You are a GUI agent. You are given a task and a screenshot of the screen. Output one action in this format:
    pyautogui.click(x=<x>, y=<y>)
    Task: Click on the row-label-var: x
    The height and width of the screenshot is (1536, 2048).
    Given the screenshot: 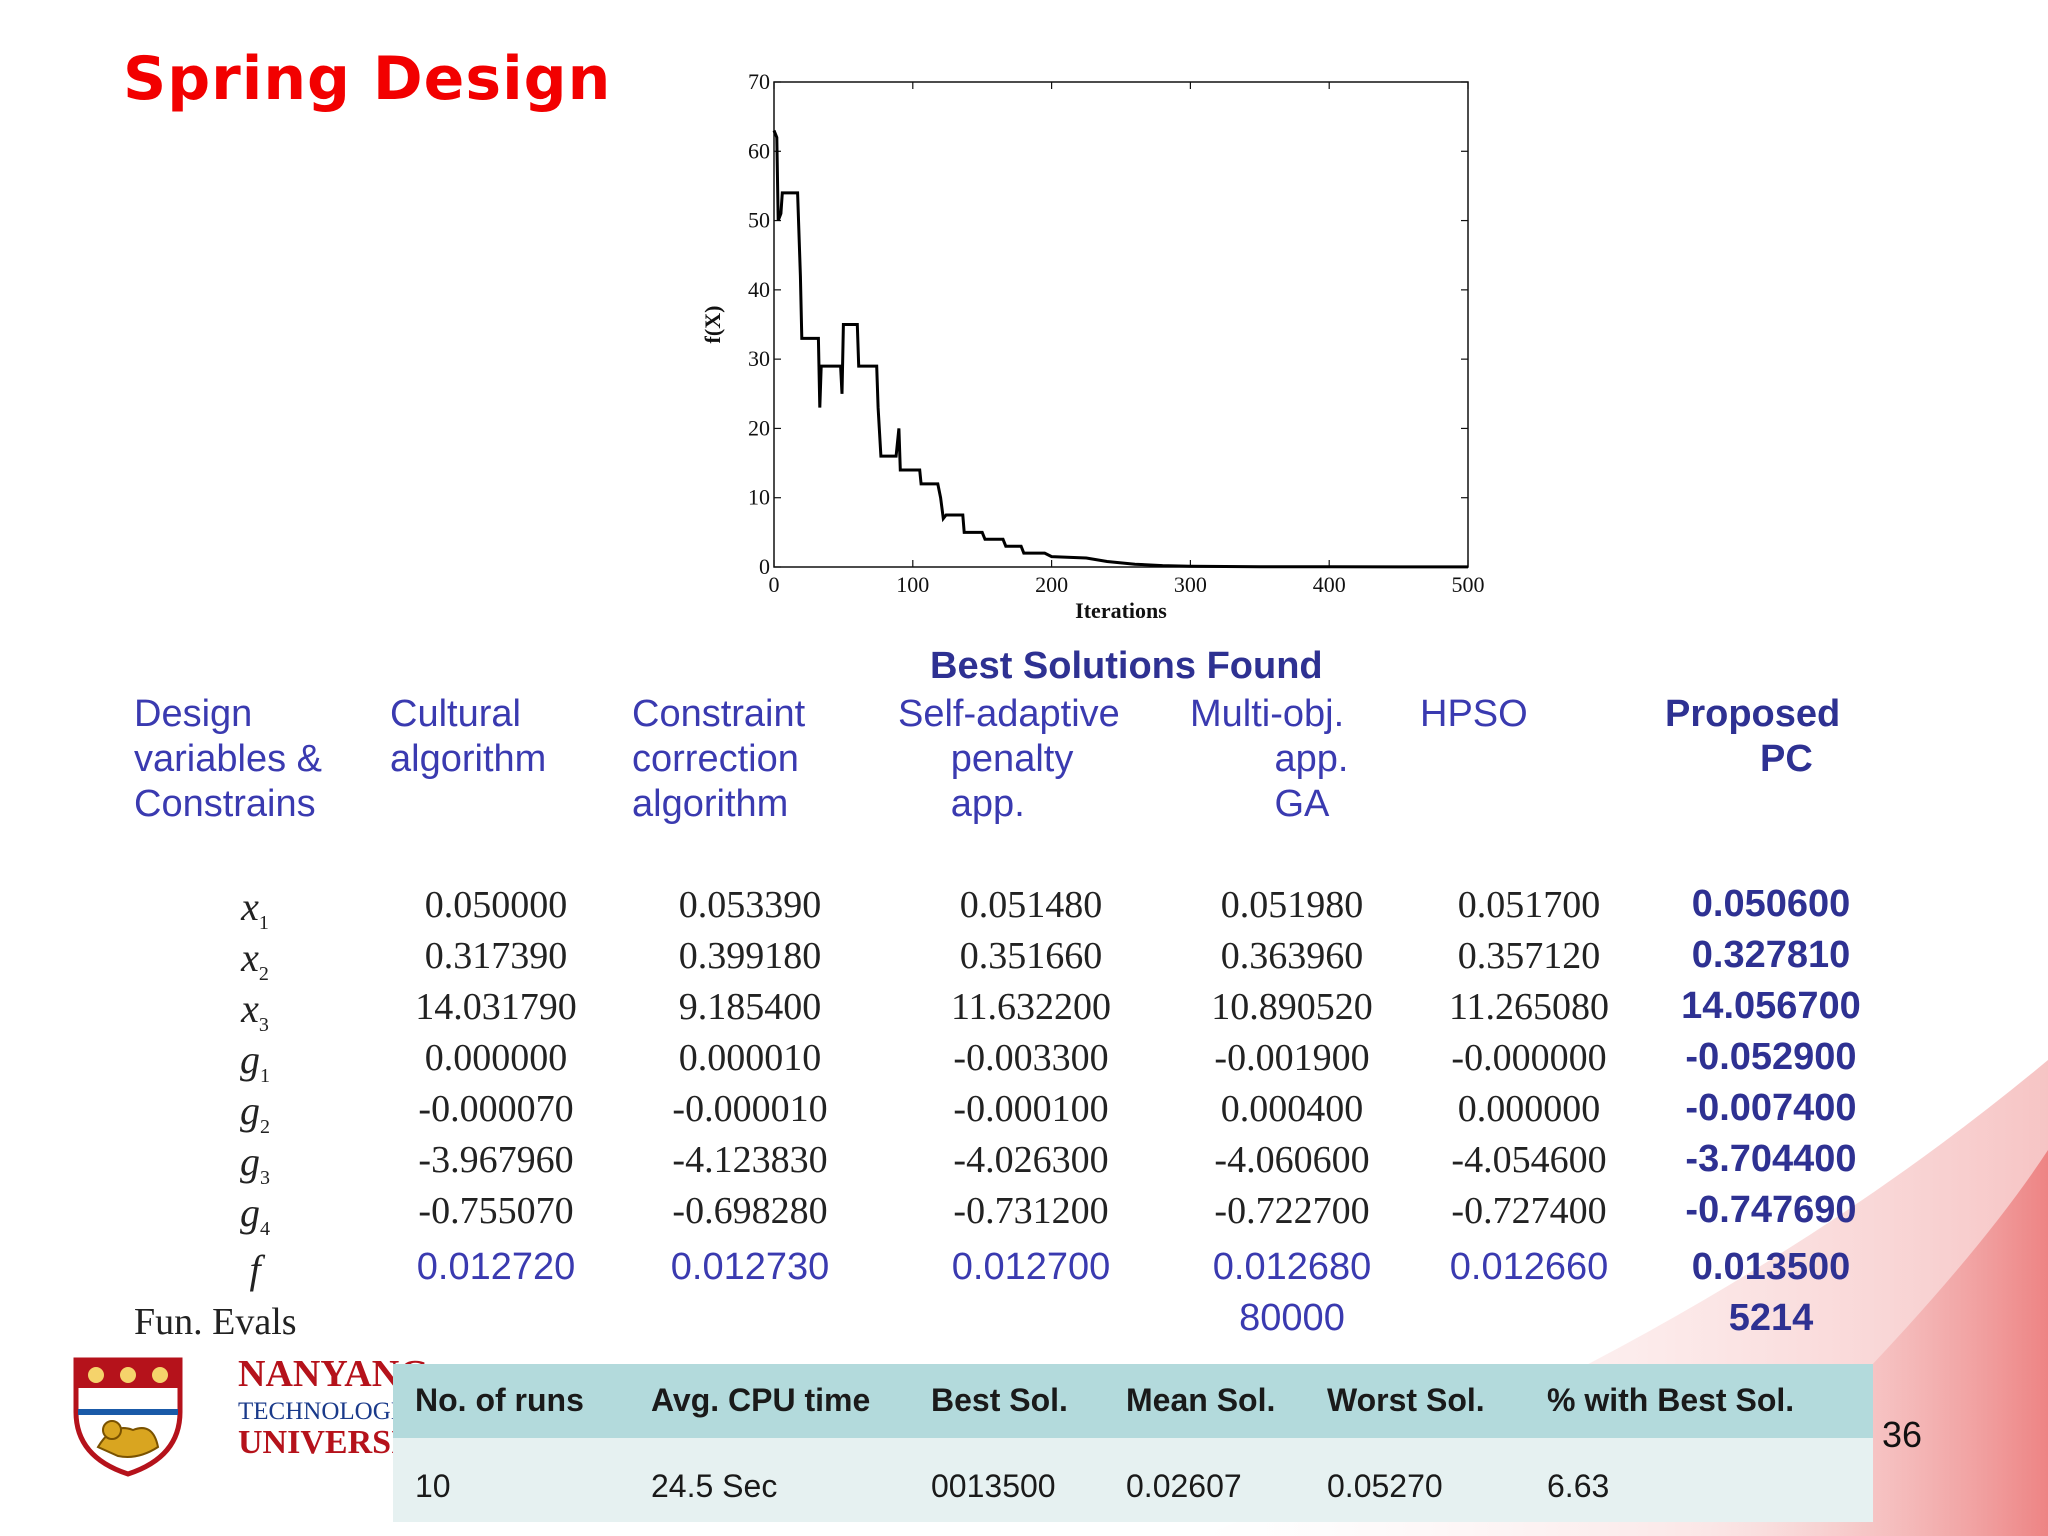 What is the action you would take?
    pyautogui.click(x=250, y=957)
    